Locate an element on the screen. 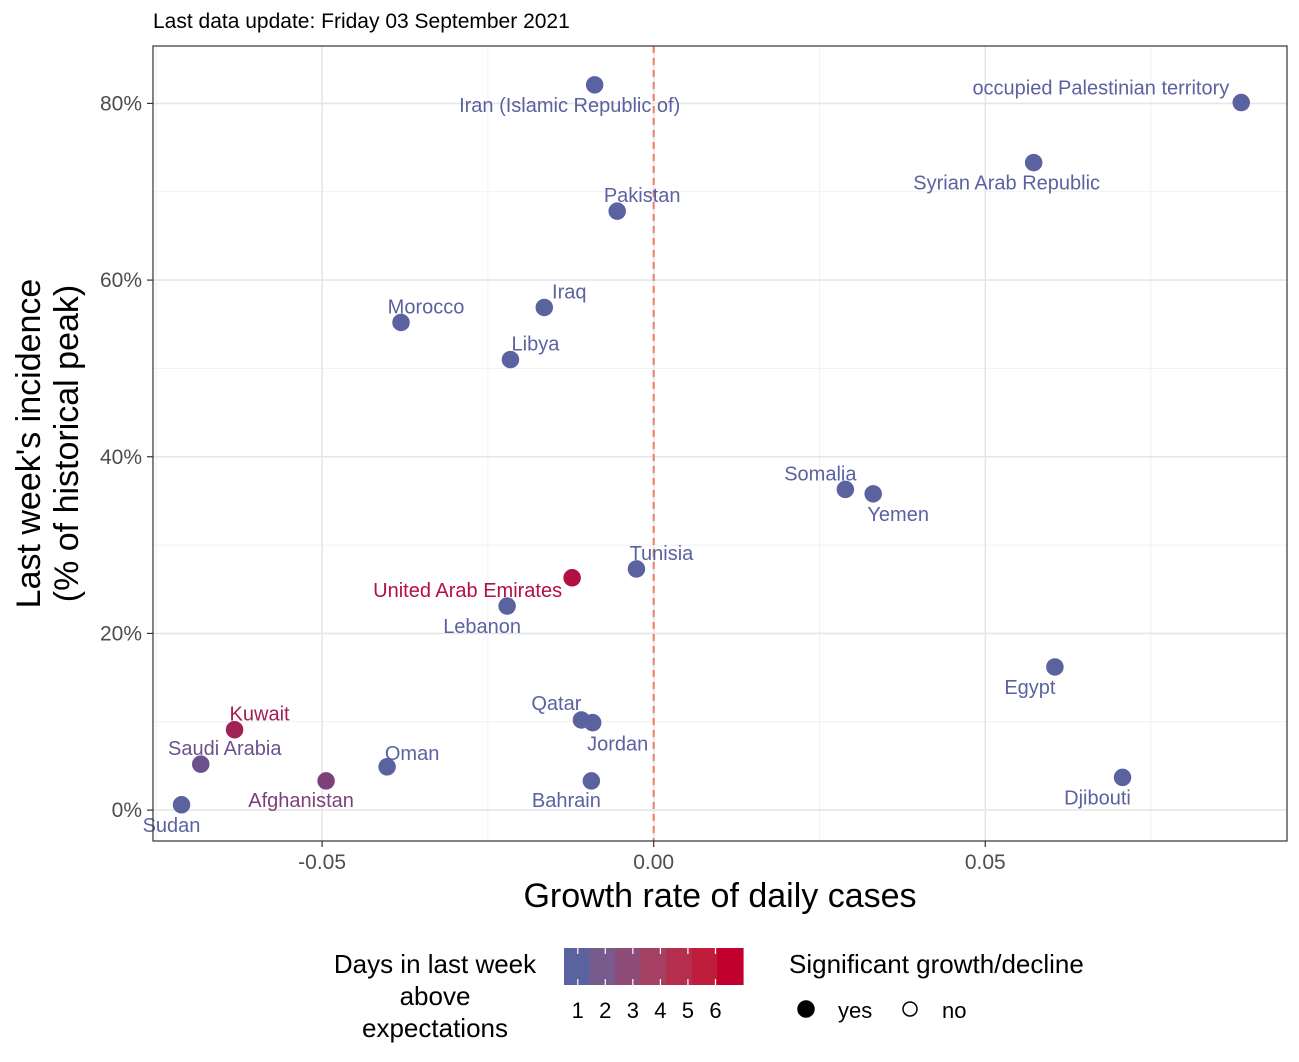 The height and width of the screenshot is (1062, 1299). label-egypt: Egypt is located at coordinates (1030, 688).